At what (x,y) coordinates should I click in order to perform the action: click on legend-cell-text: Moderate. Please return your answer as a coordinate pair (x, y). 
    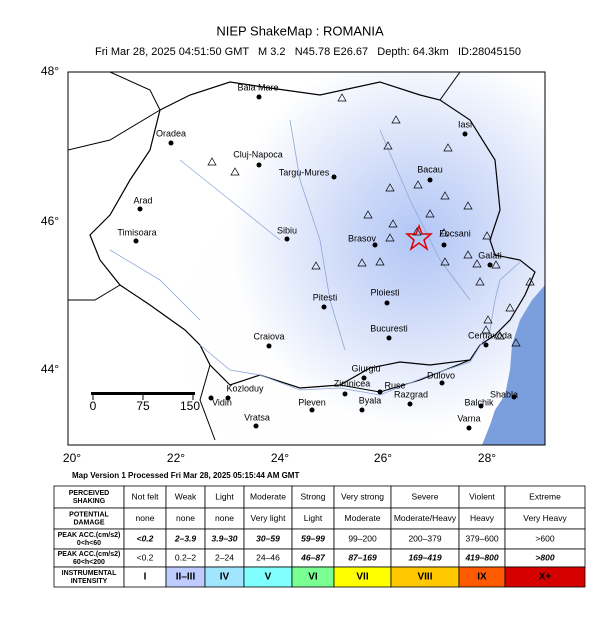
    Looking at the image, I should click on (268, 496).